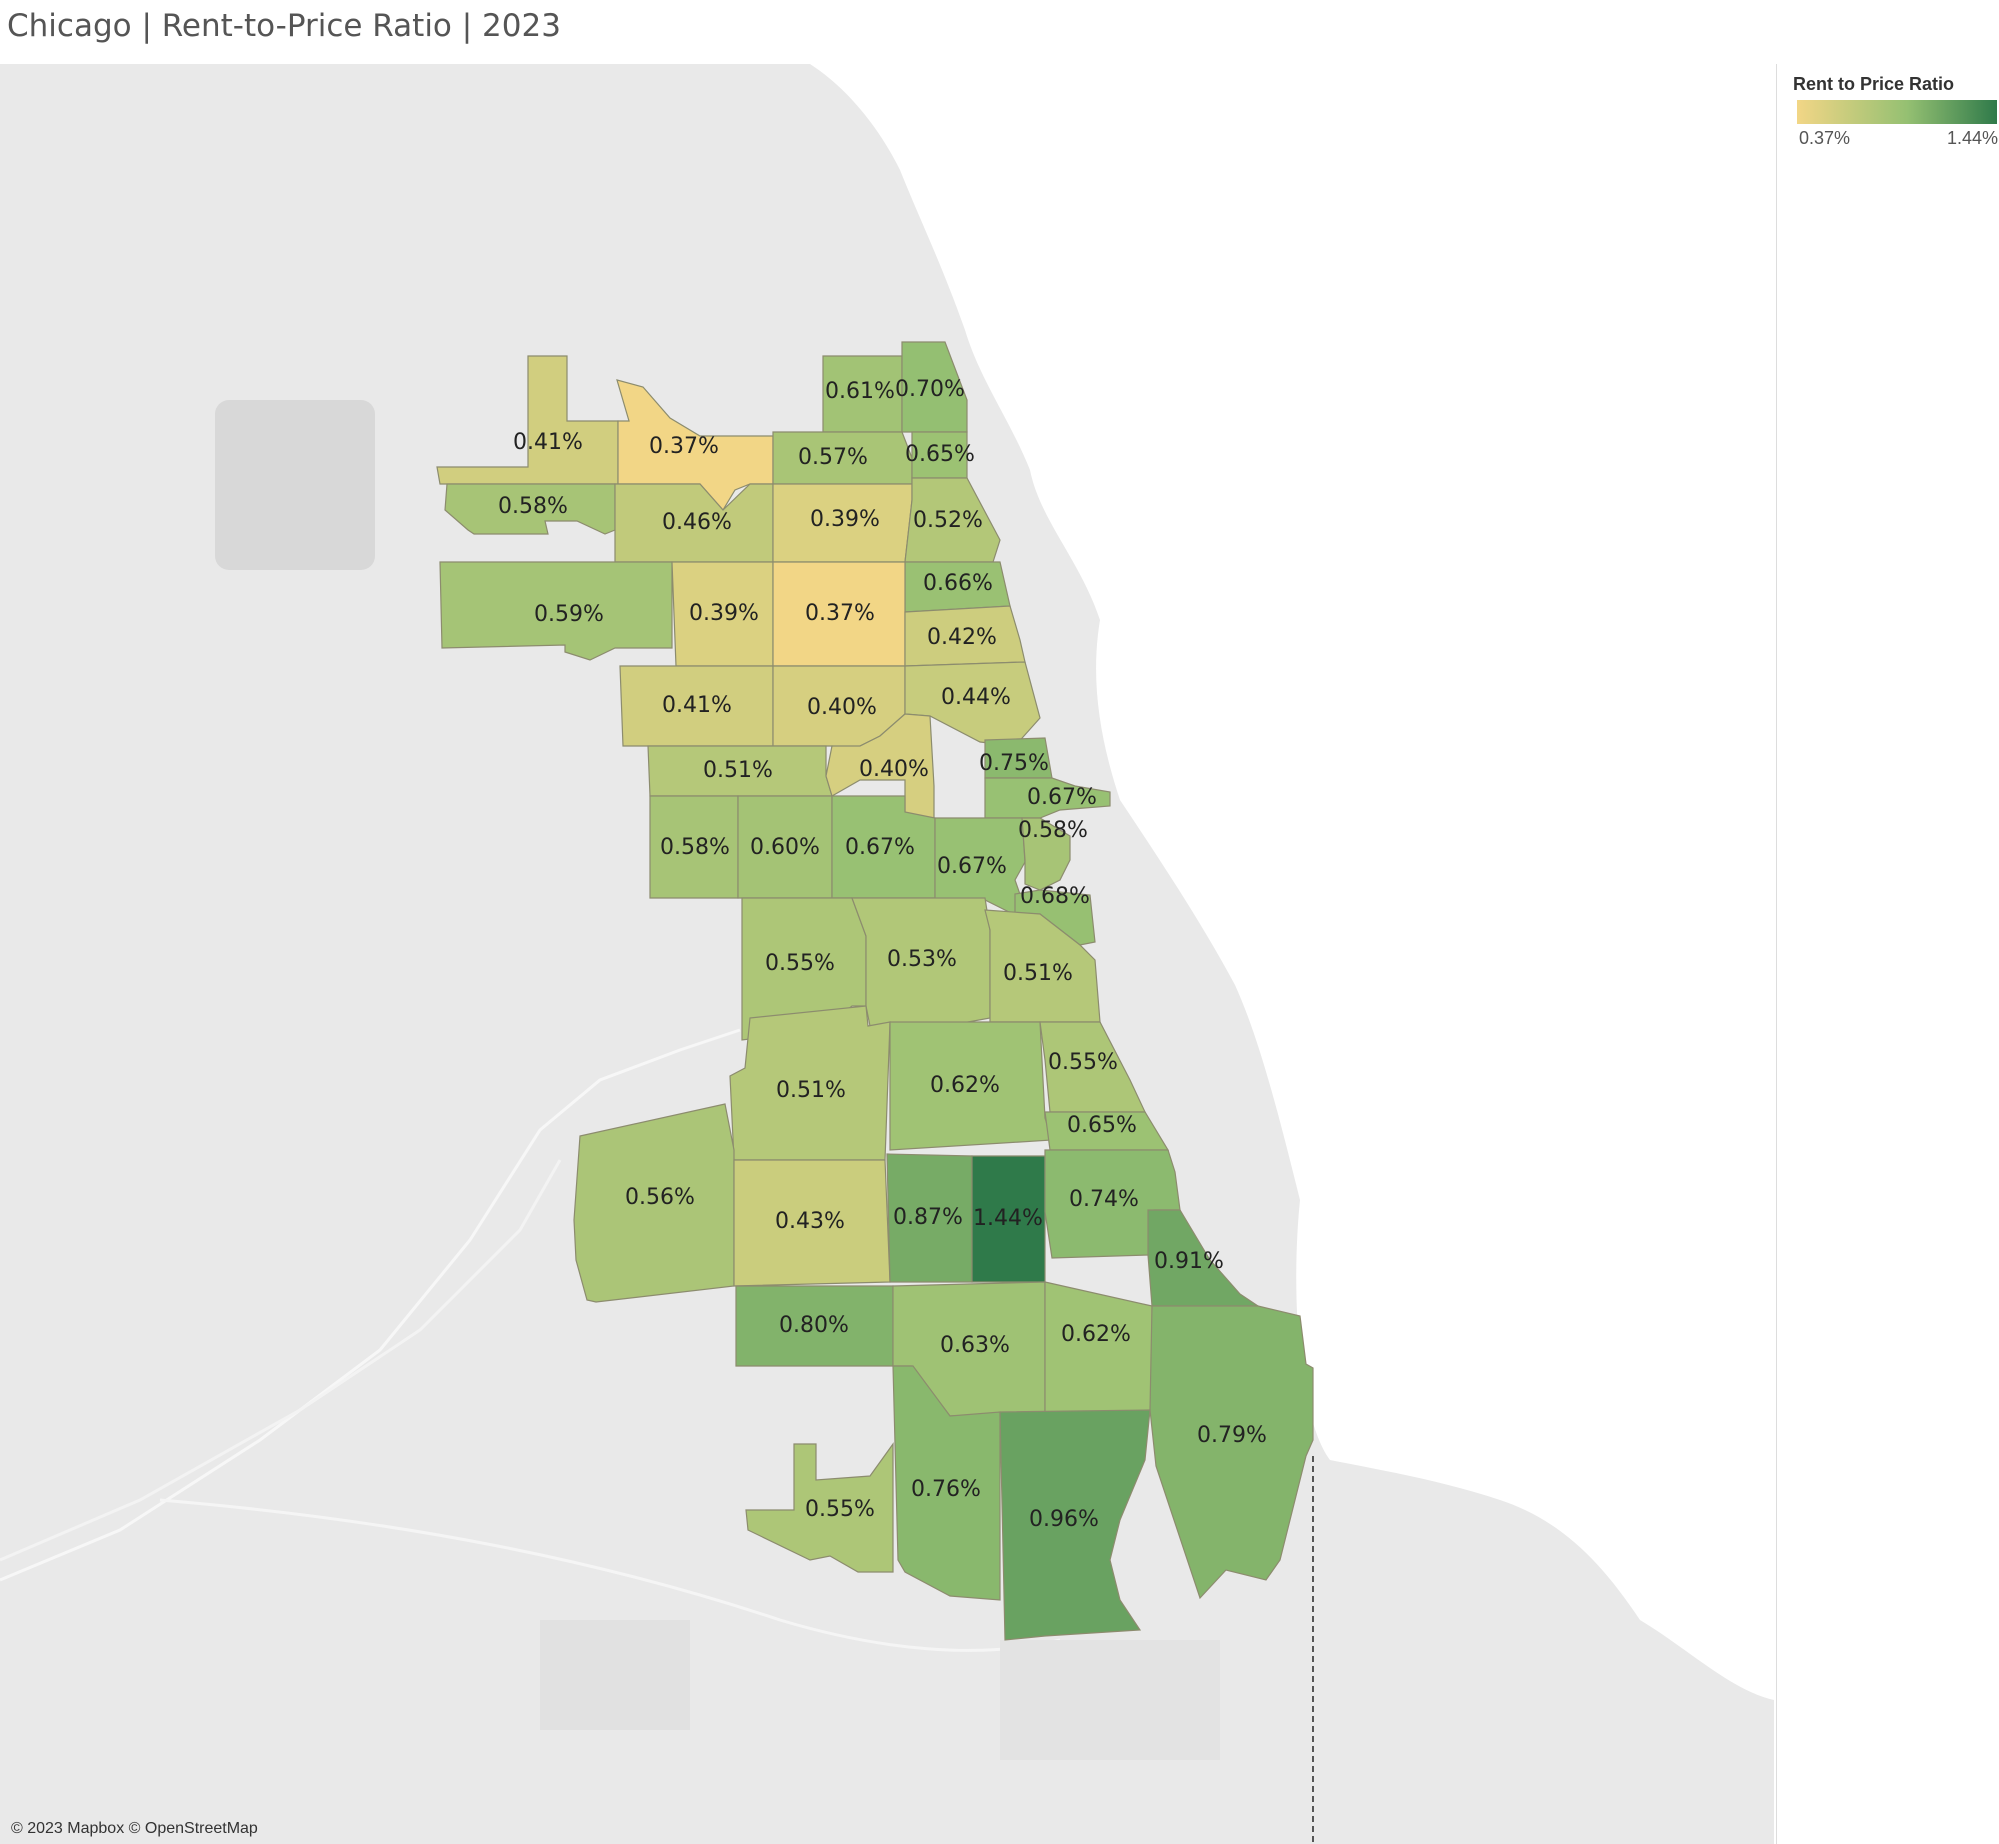 The image size is (1999, 1844). Describe the element at coordinates (1897, 112) in the screenshot. I see `legend-color-ramp` at that location.